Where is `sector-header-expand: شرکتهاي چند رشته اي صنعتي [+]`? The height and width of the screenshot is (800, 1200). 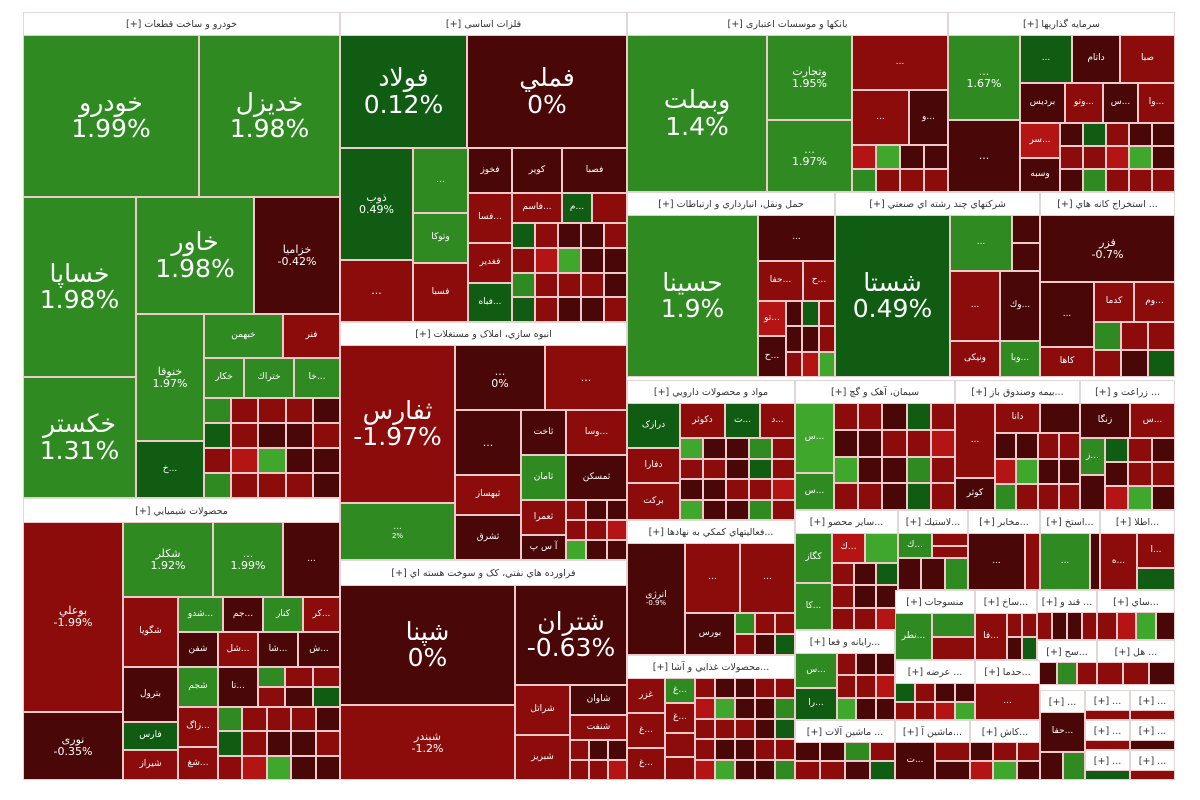
sector-header-expand: شرکتهاي چند رشته اي صنعتي [+] is located at coordinates (937, 205).